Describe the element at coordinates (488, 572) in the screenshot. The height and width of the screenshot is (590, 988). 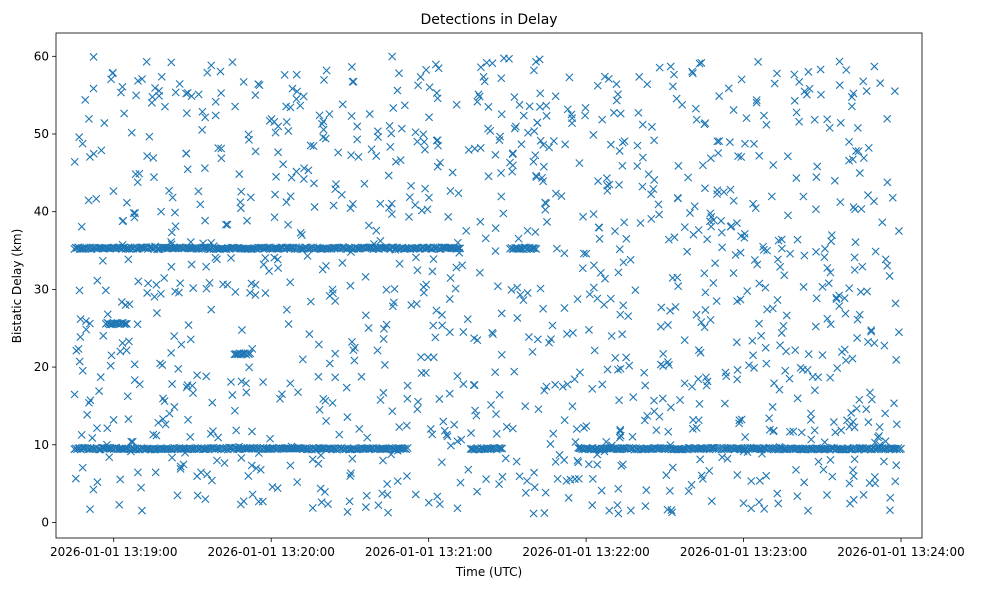
I see `x-axis-label: Time (UTC)` at that location.